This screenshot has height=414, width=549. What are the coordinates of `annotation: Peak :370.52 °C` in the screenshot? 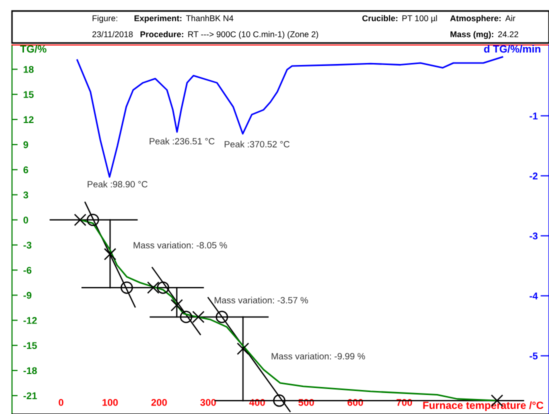 It's located at (257, 144).